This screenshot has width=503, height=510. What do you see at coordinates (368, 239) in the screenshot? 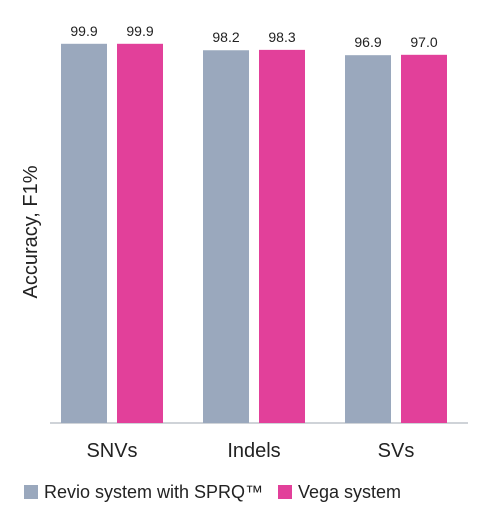
I see `bar-svs-revio-system-with-sprq` at bounding box center [368, 239].